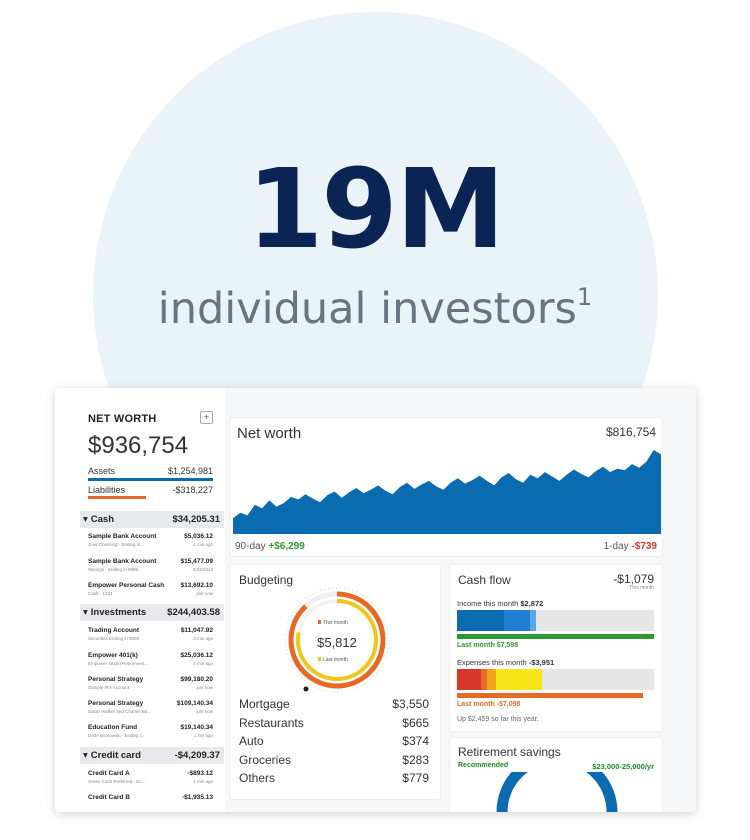 The height and width of the screenshot is (840, 750). What do you see at coordinates (102, 471) in the screenshot?
I see `assets-label: Assets` at bounding box center [102, 471].